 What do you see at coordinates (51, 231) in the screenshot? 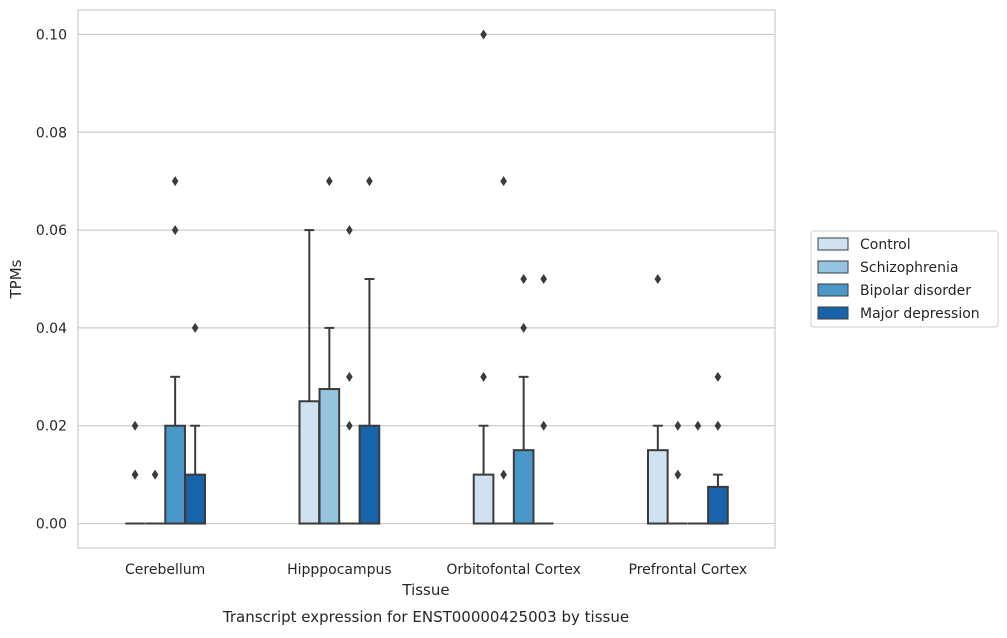
I see `y-tick-label: 0.06` at bounding box center [51, 231].